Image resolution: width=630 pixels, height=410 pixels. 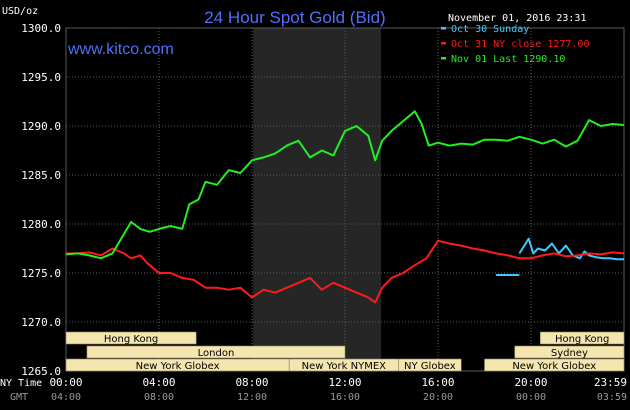 I want to click on legend-label-oct30: Oct 30 Sunday, so click(x=490, y=29).